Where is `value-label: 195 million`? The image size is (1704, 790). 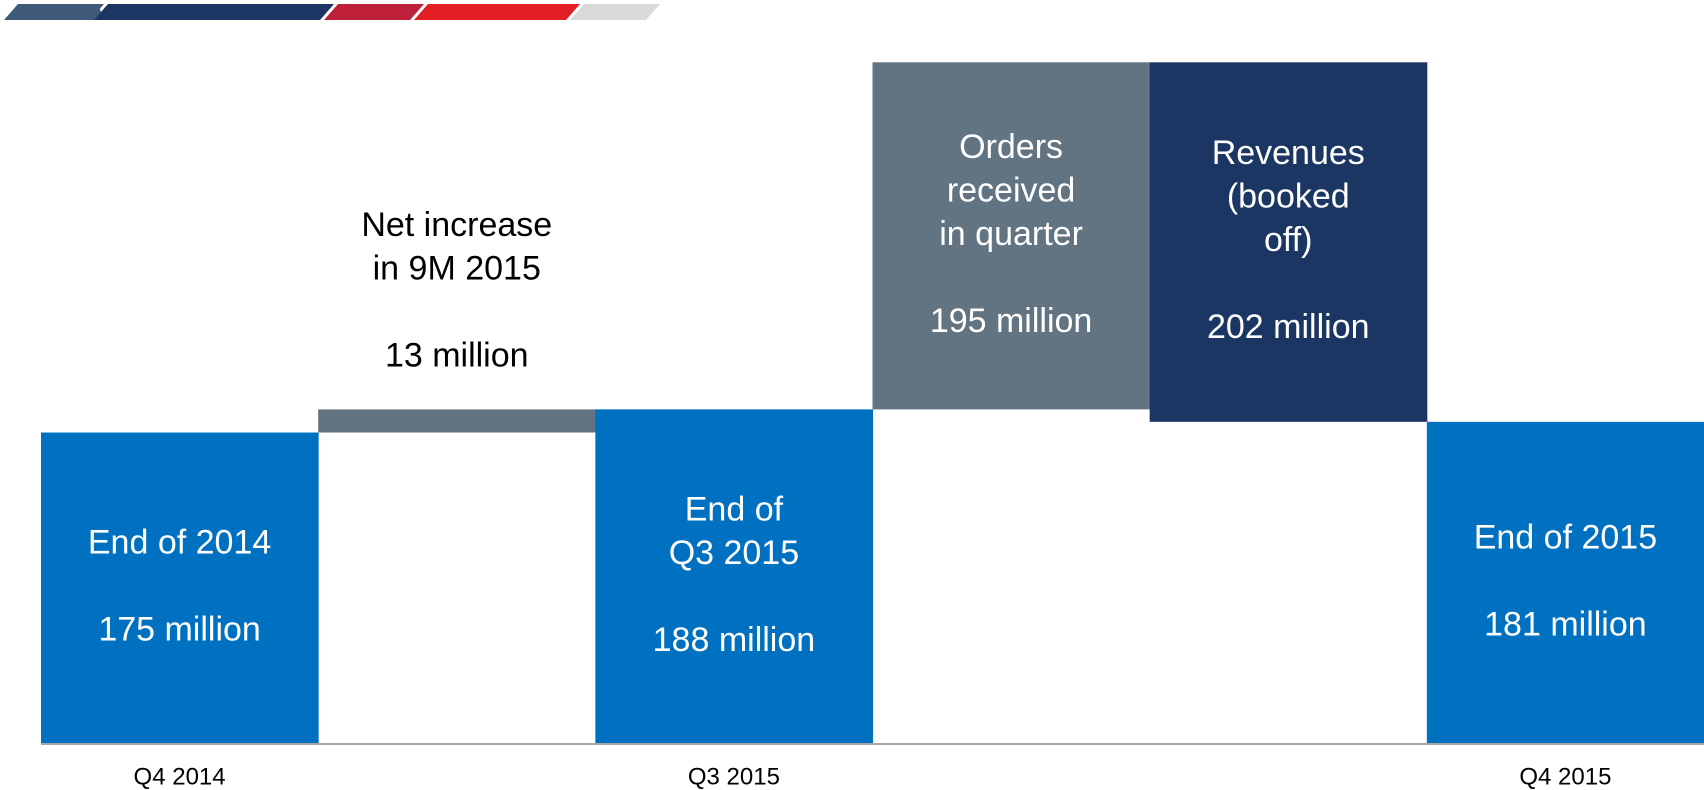 value-label: 195 million is located at coordinates (1011, 321).